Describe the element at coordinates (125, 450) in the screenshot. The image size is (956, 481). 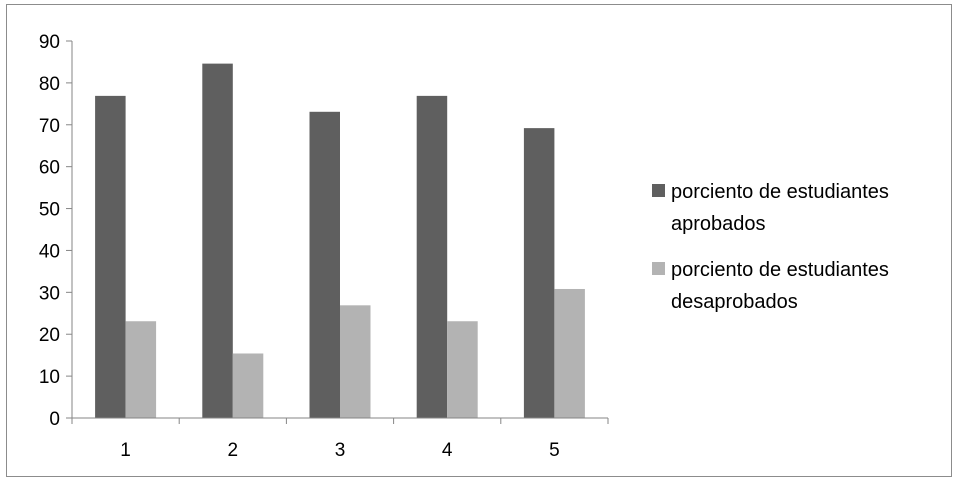
I see `x-tick-label: 1` at that location.